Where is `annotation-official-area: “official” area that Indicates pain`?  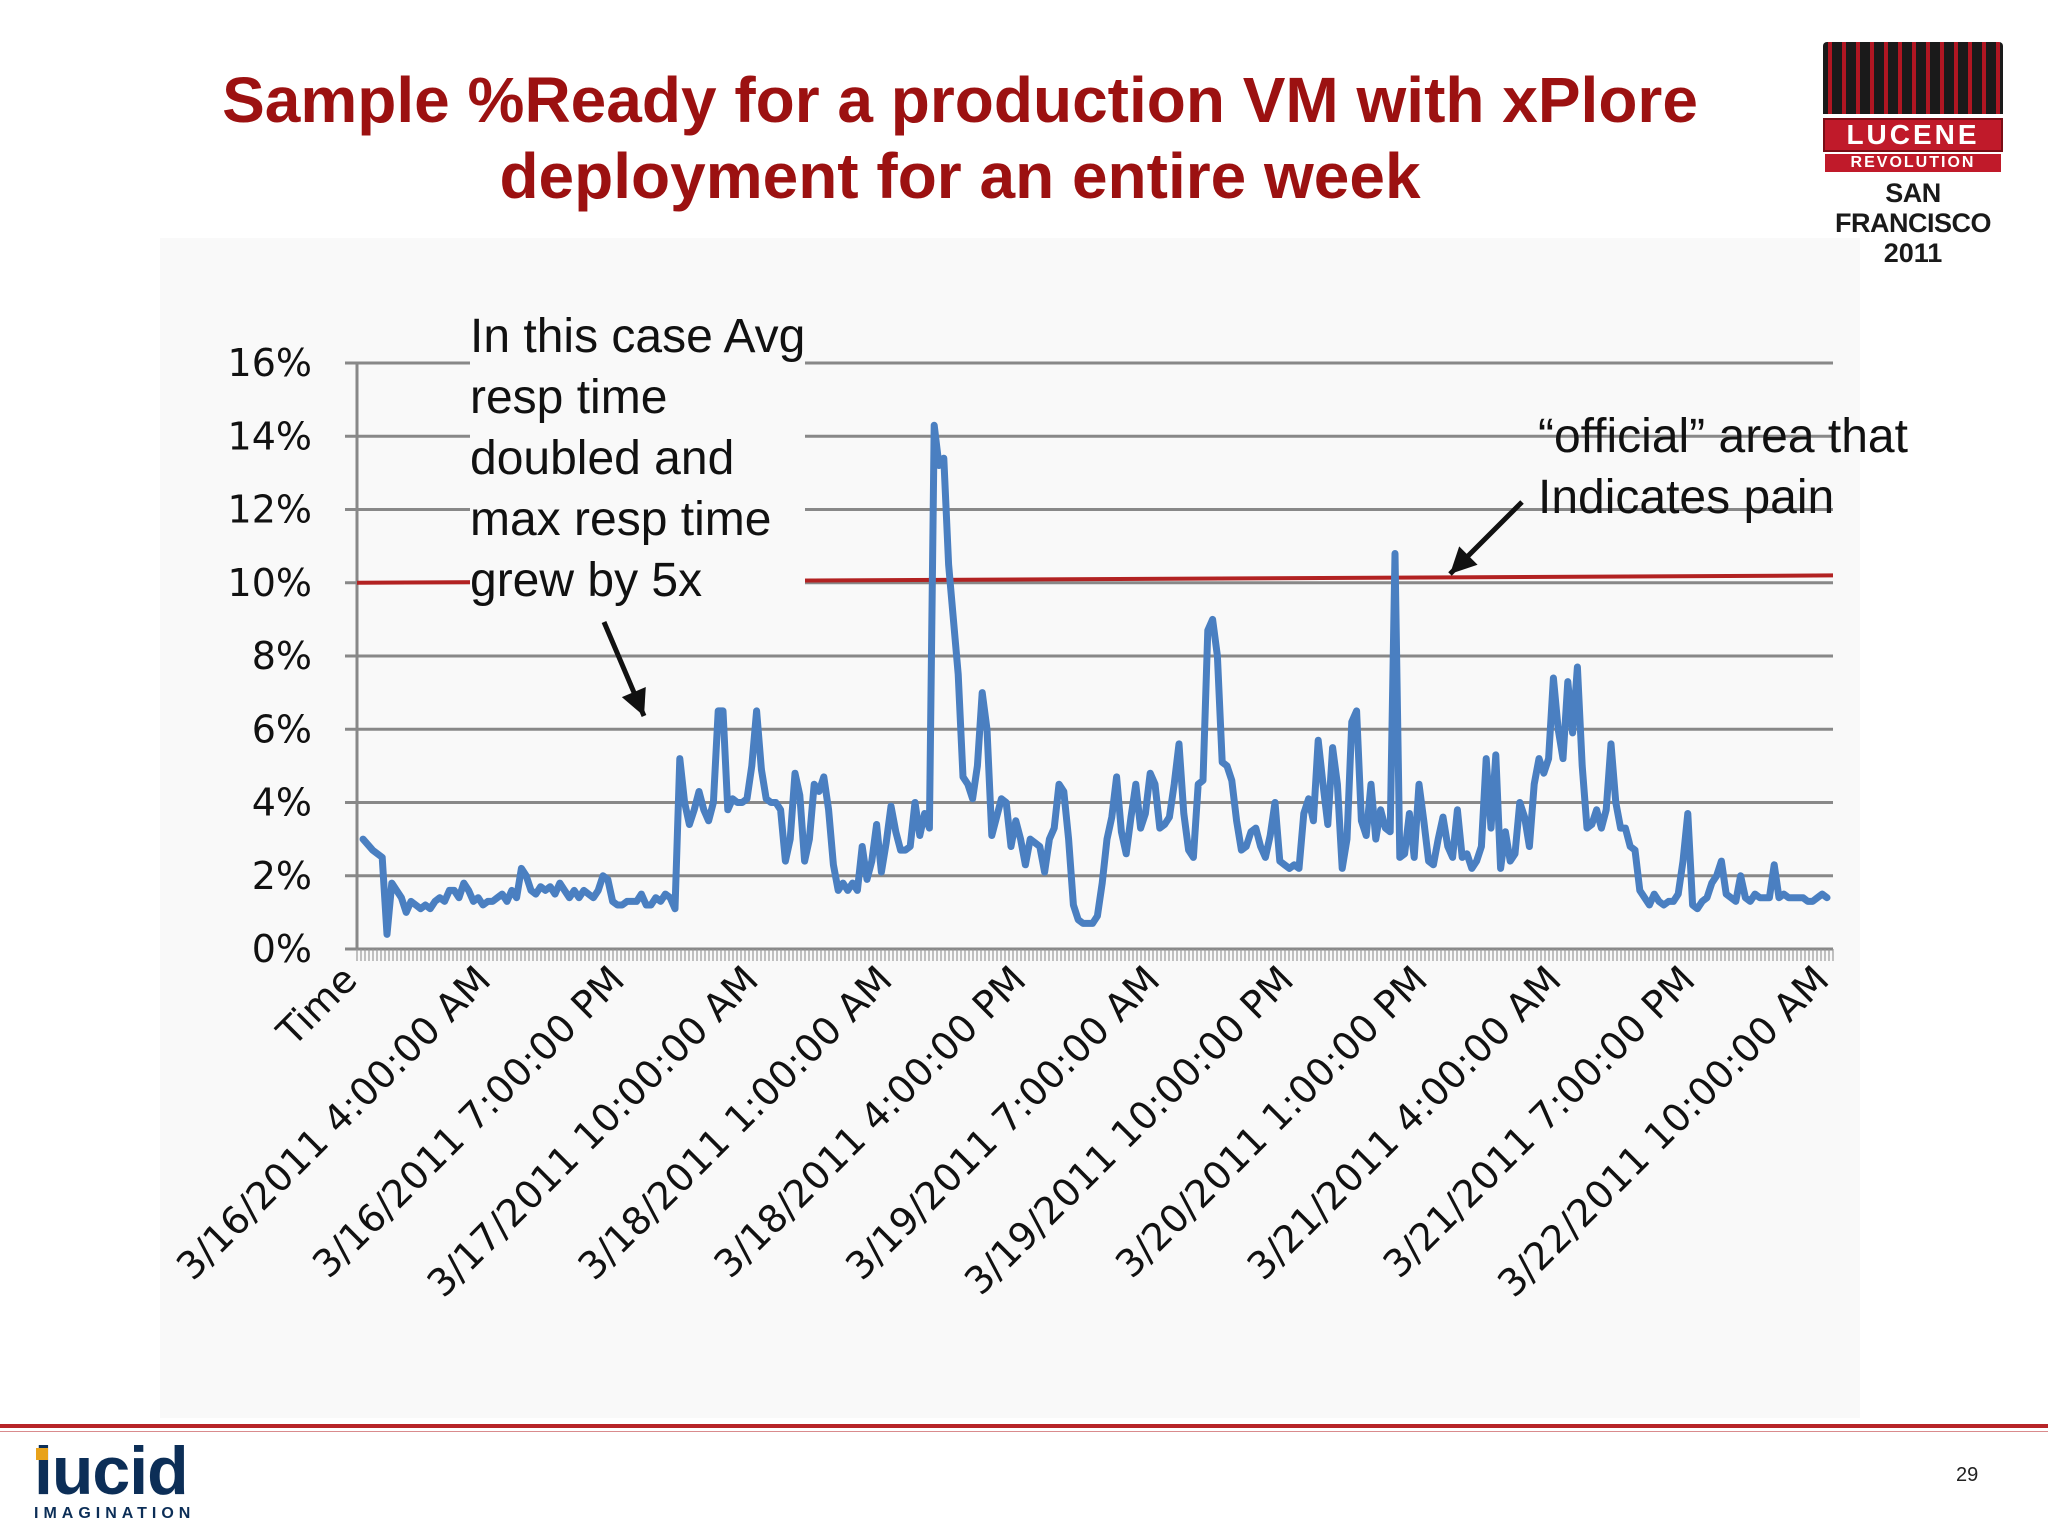 annotation-official-area: “official” area that Indicates pain is located at coordinates (1723, 467).